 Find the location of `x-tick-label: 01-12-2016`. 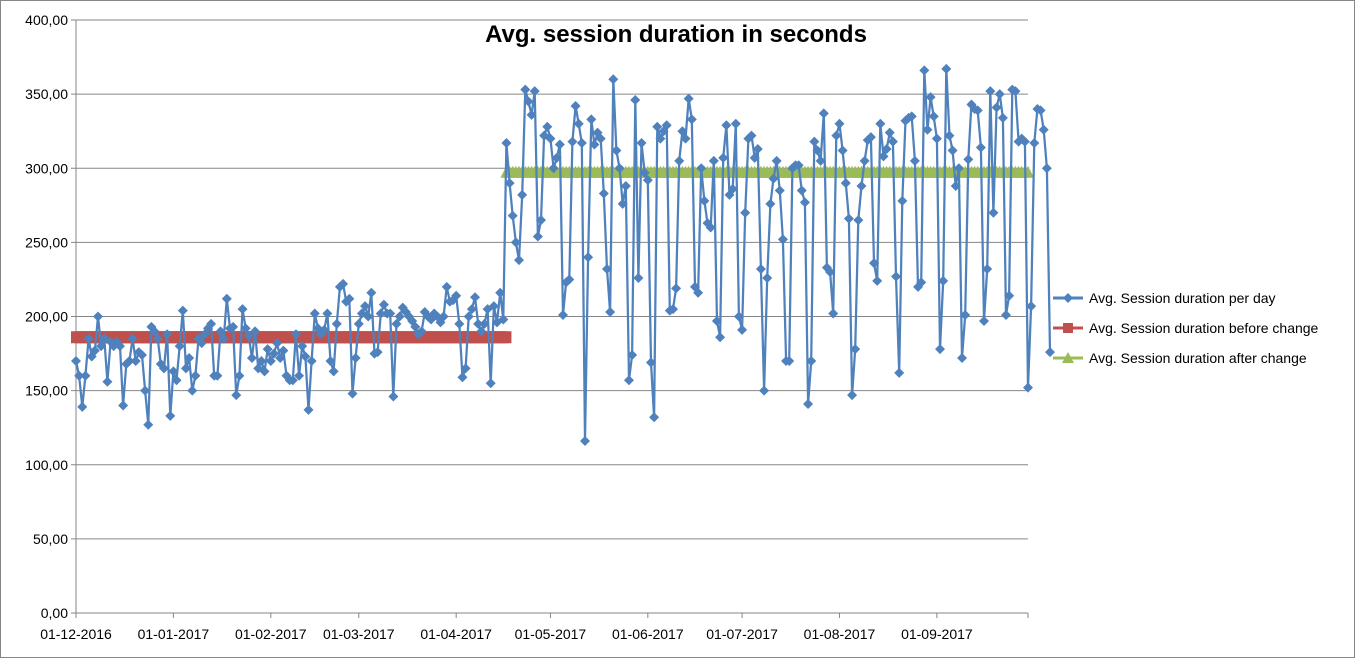

x-tick-label: 01-12-2016 is located at coordinates (76, 634).